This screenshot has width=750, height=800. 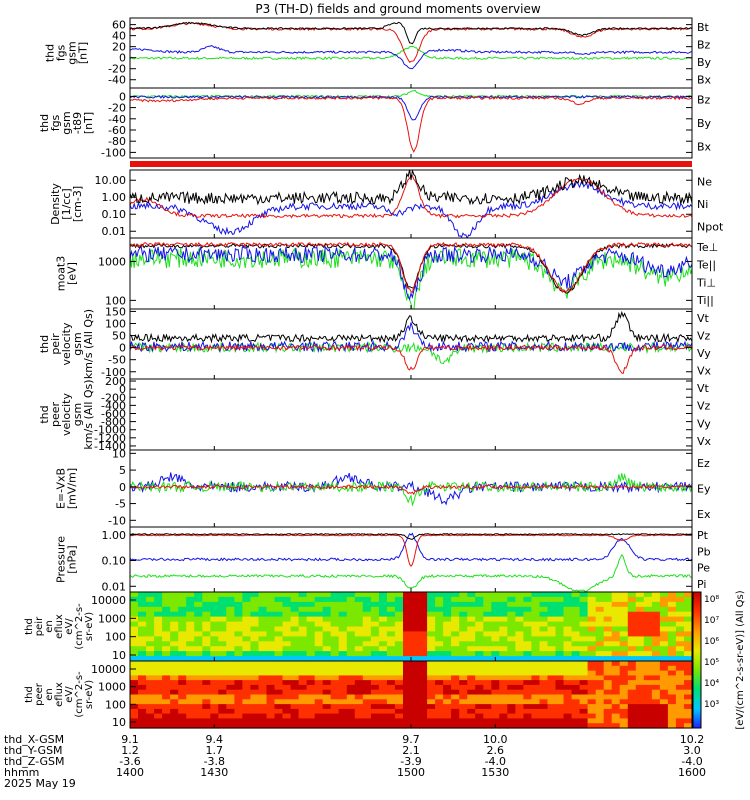 I want to click on legend-entry: Ey, so click(x=704, y=489).